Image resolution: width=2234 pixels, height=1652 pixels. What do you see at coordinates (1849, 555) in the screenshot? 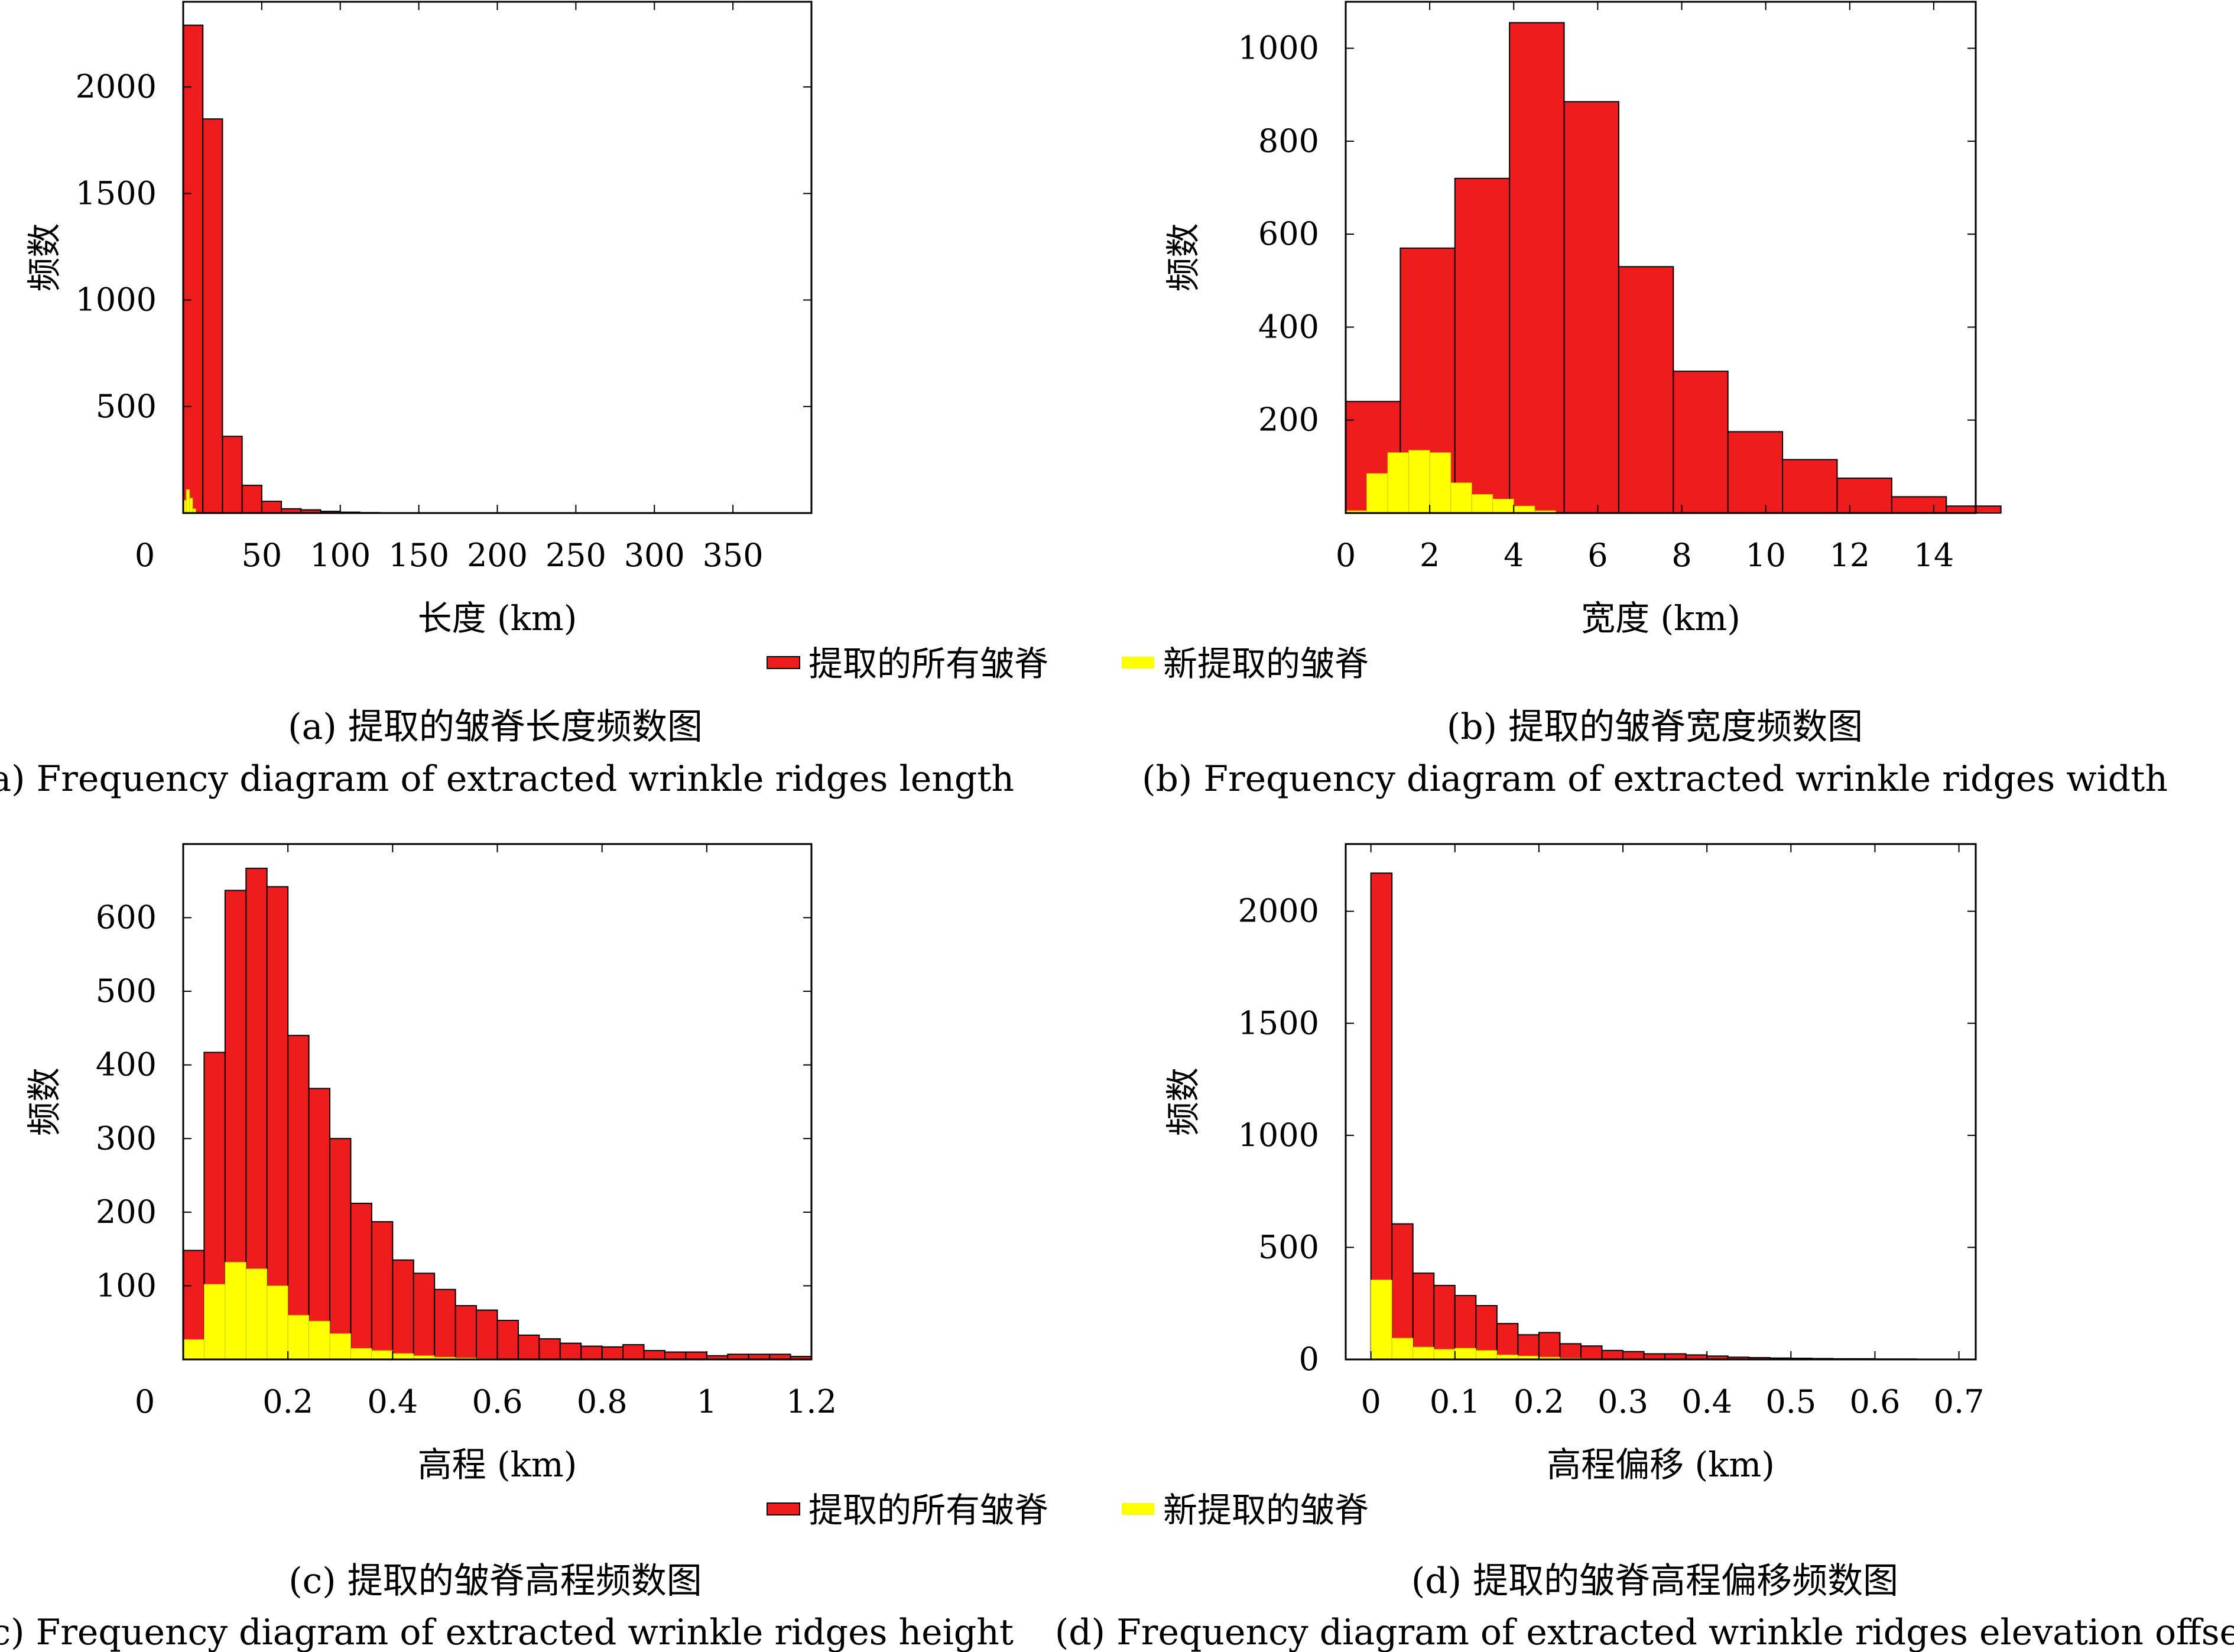
I see `x-tick-label: 12` at bounding box center [1849, 555].